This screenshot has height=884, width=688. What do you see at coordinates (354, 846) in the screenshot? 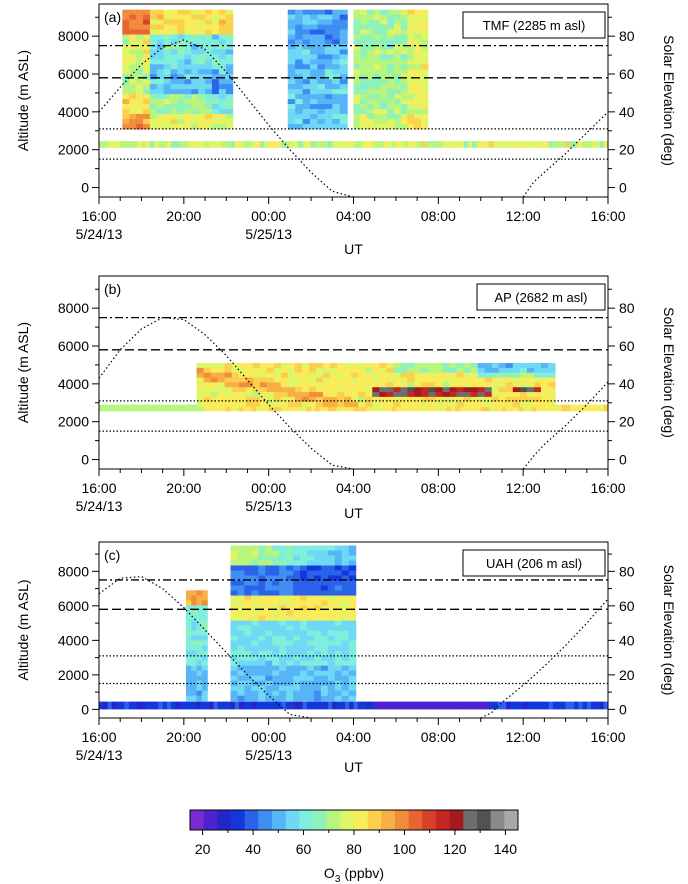
I see `colorbar: 20 40 60 80 100 120 140 O3 (ppbv)` at bounding box center [354, 846].